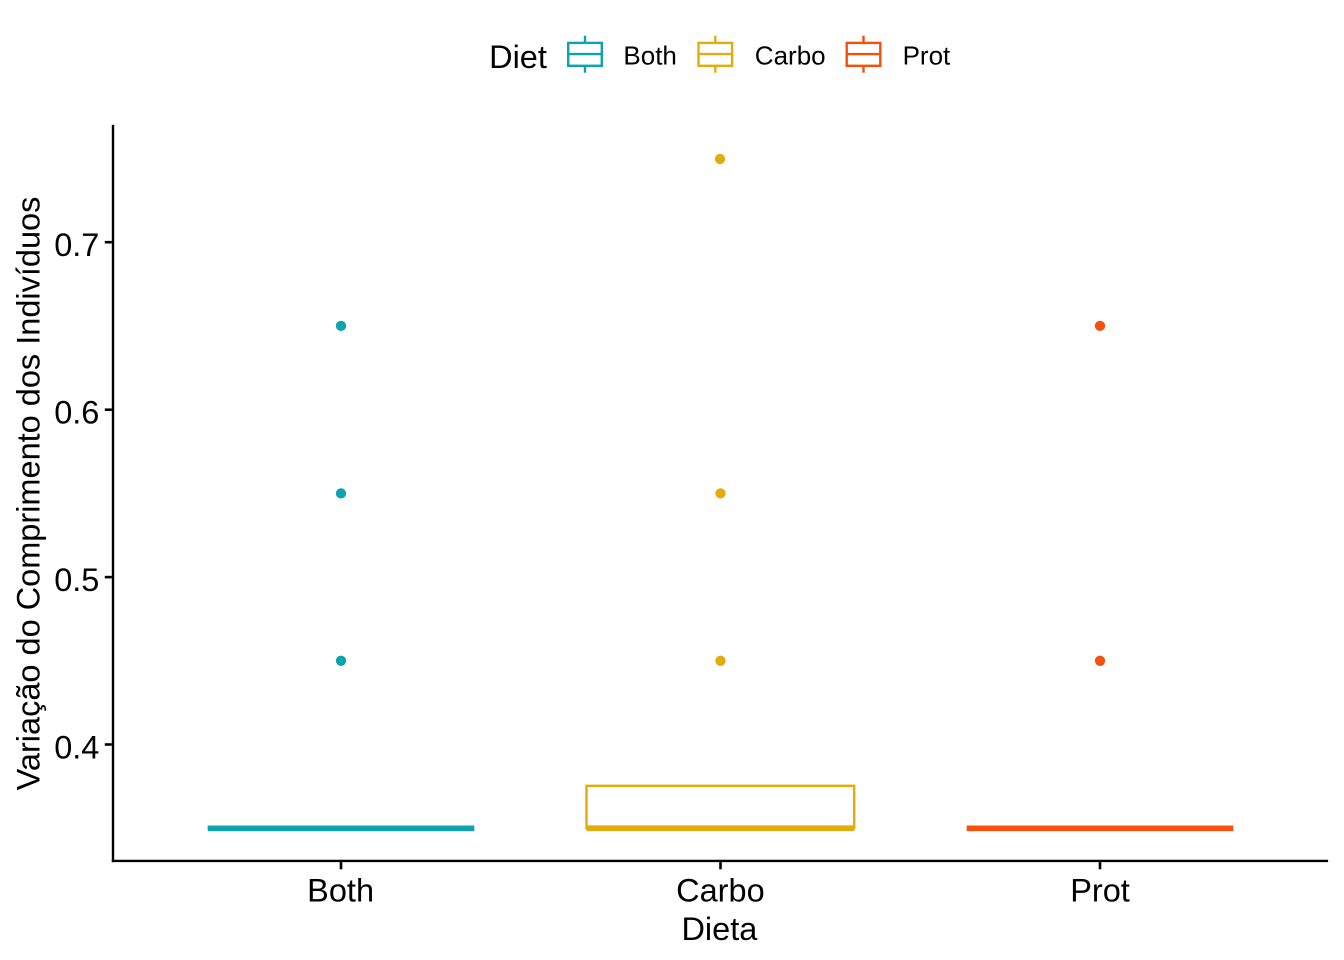 Image resolution: width=1344 pixels, height=960 pixels. Describe the element at coordinates (719, 929) in the screenshot. I see `svg-text: Dieta` at that location.